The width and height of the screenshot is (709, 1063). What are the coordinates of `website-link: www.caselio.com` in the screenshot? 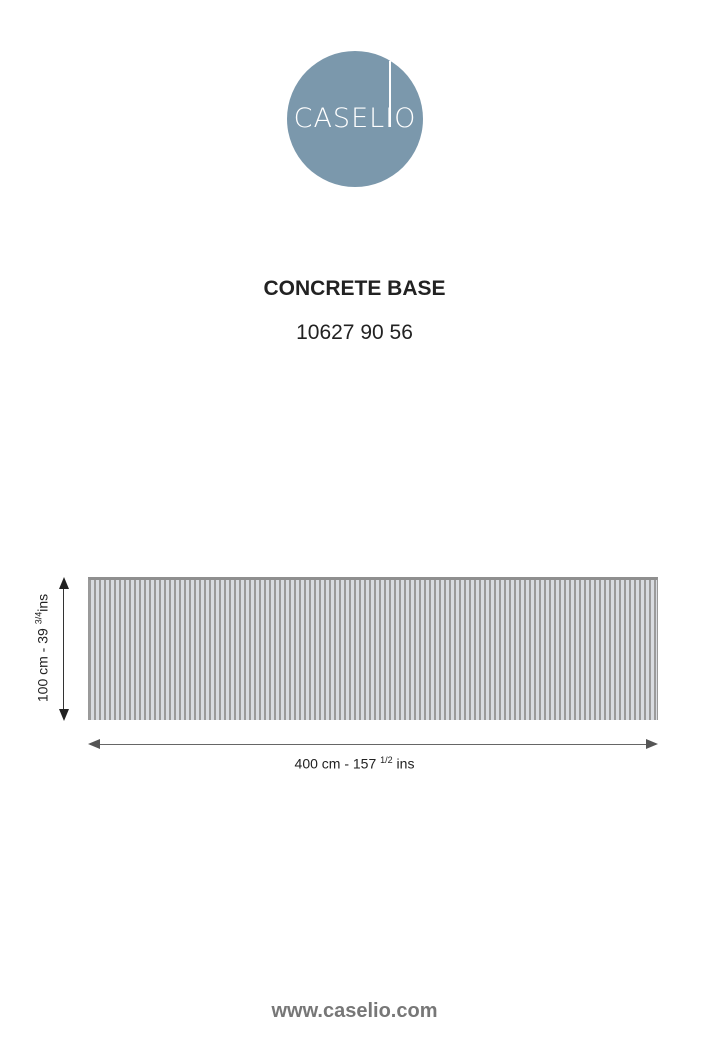 It's located at (354, 1011).